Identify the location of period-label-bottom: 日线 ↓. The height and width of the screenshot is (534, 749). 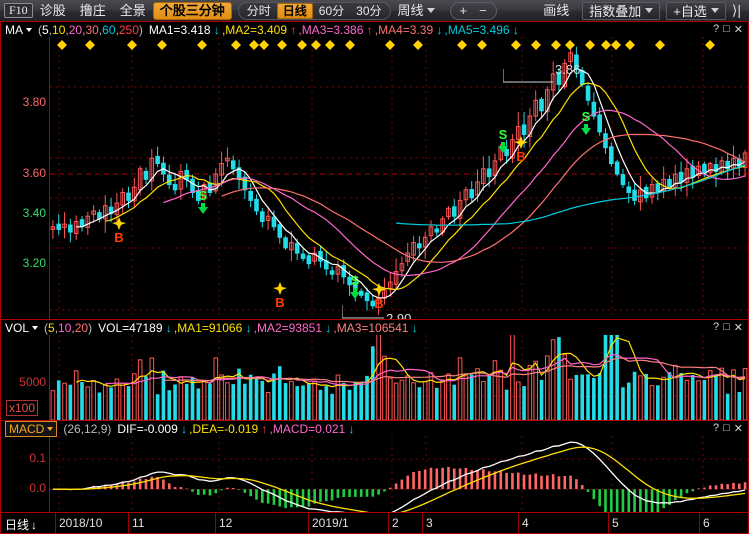
(21, 524).